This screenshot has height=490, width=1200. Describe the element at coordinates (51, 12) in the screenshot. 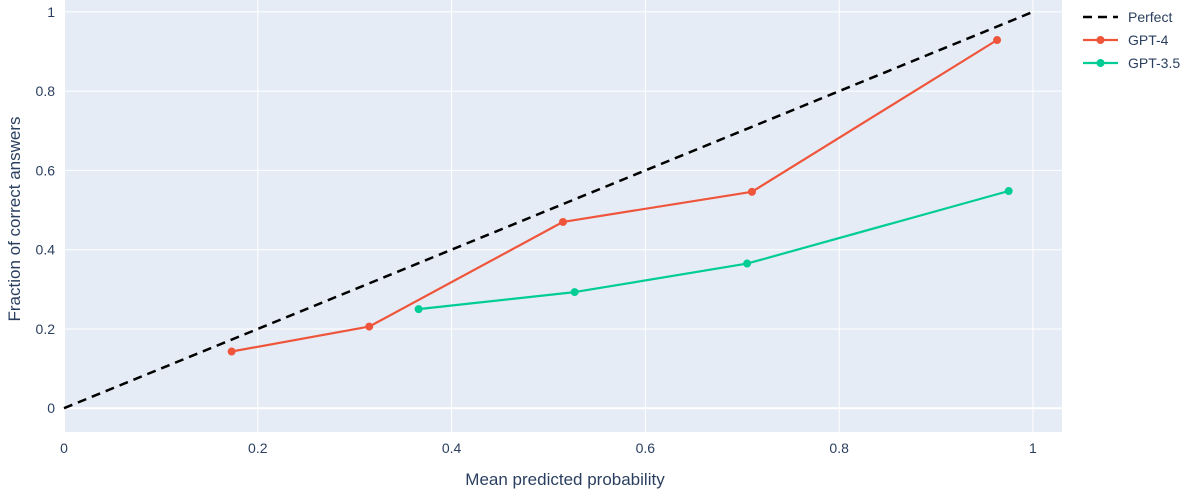

I see `y-tick-label: 1` at that location.